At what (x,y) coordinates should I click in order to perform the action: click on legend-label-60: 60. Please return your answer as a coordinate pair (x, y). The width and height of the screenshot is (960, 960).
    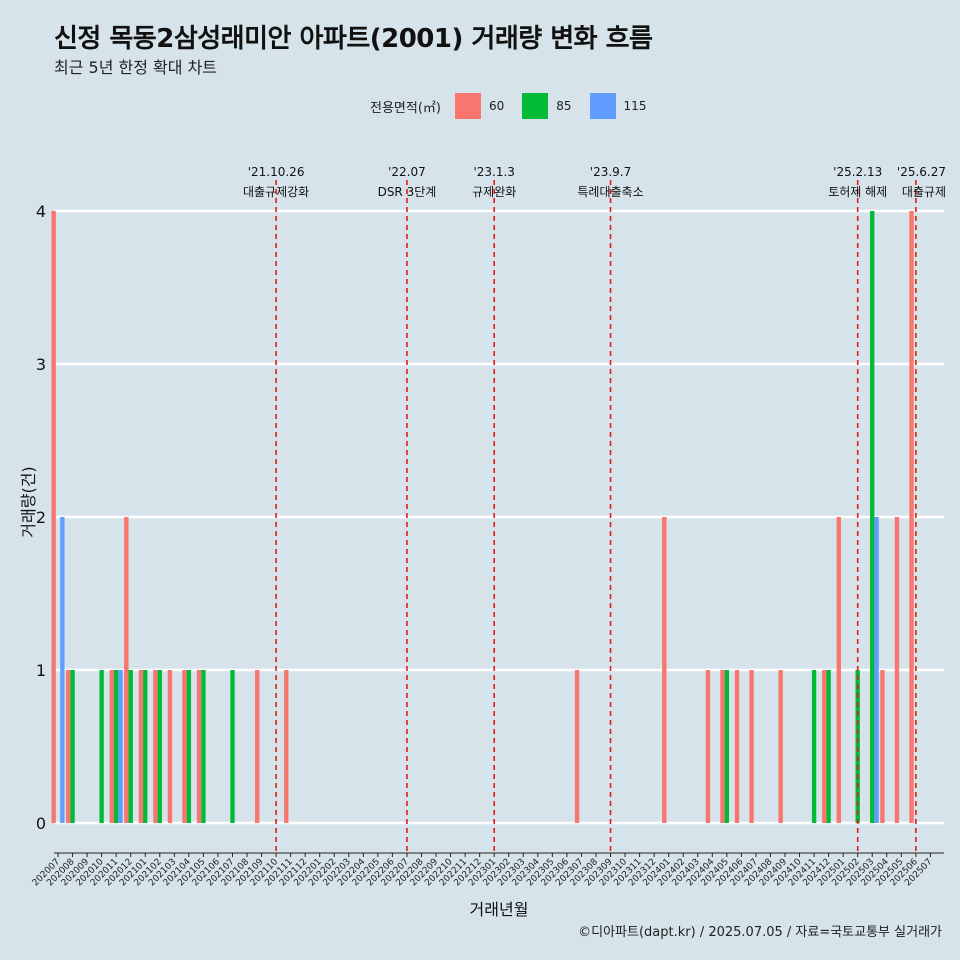
    Looking at the image, I should click on (496, 106).